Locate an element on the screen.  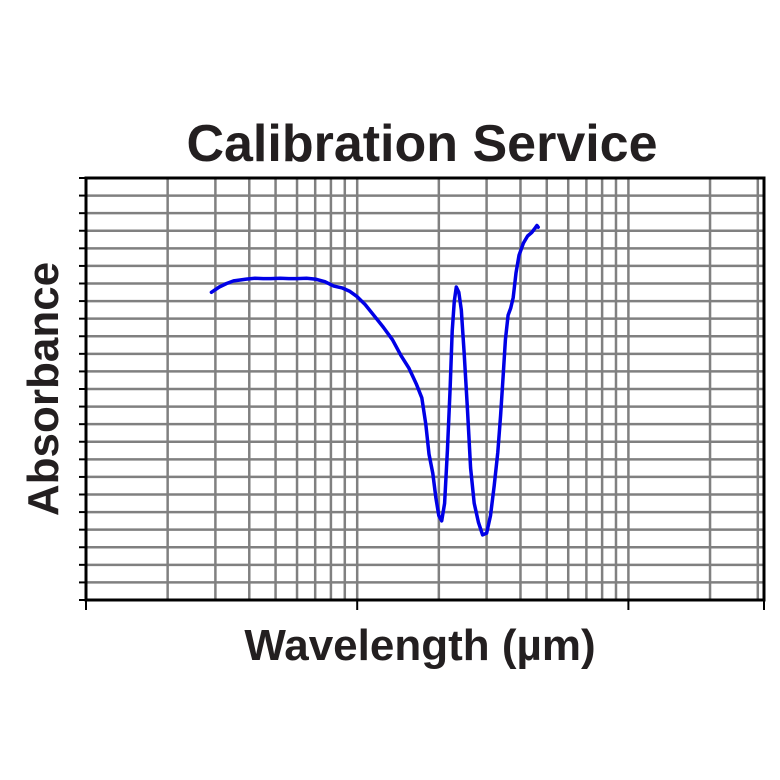
x-axis-label: Wavelength (µm) is located at coordinates (419, 645).